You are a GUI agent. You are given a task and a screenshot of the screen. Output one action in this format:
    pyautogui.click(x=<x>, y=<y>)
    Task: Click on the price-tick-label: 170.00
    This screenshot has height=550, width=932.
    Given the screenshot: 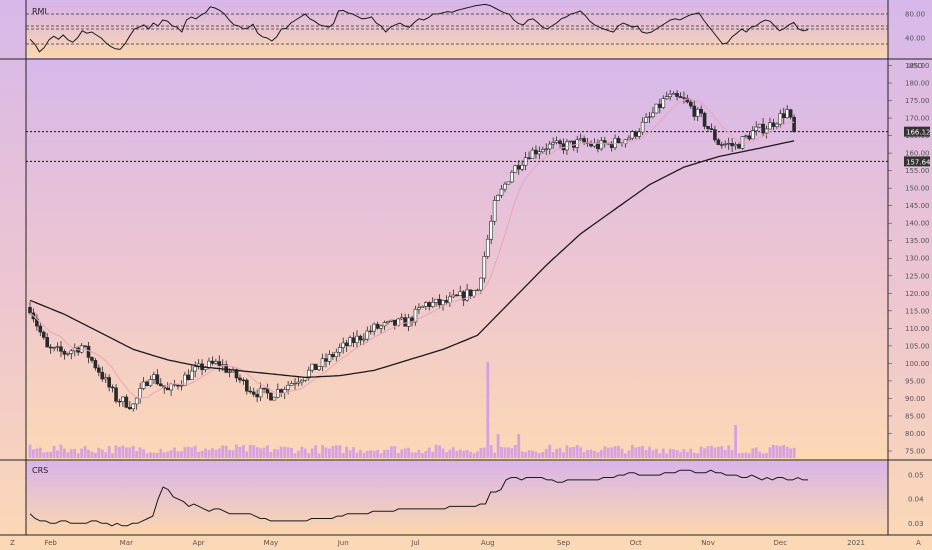 What is the action you would take?
    pyautogui.click(x=917, y=119)
    